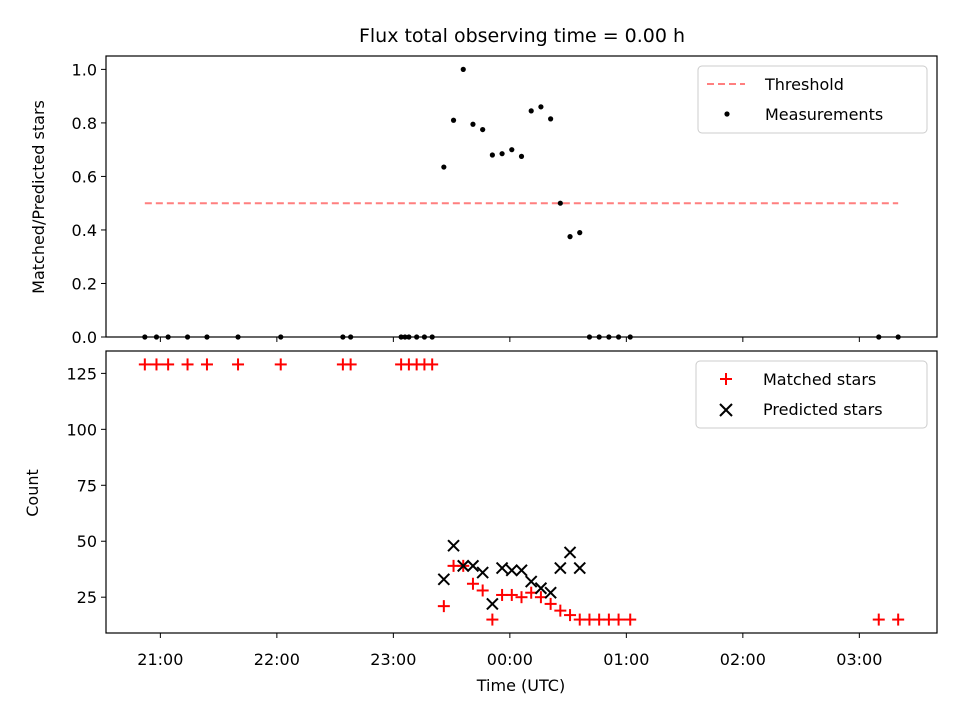  What do you see at coordinates (726, 379) in the screenshot?
I see `legend-matched-swatch` at bounding box center [726, 379].